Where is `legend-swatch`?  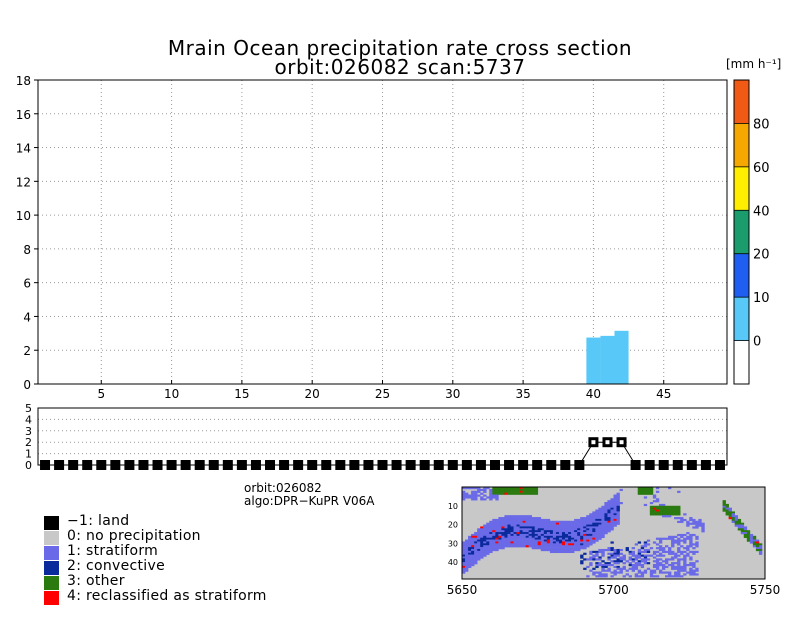 legend-swatch is located at coordinates (51, 568).